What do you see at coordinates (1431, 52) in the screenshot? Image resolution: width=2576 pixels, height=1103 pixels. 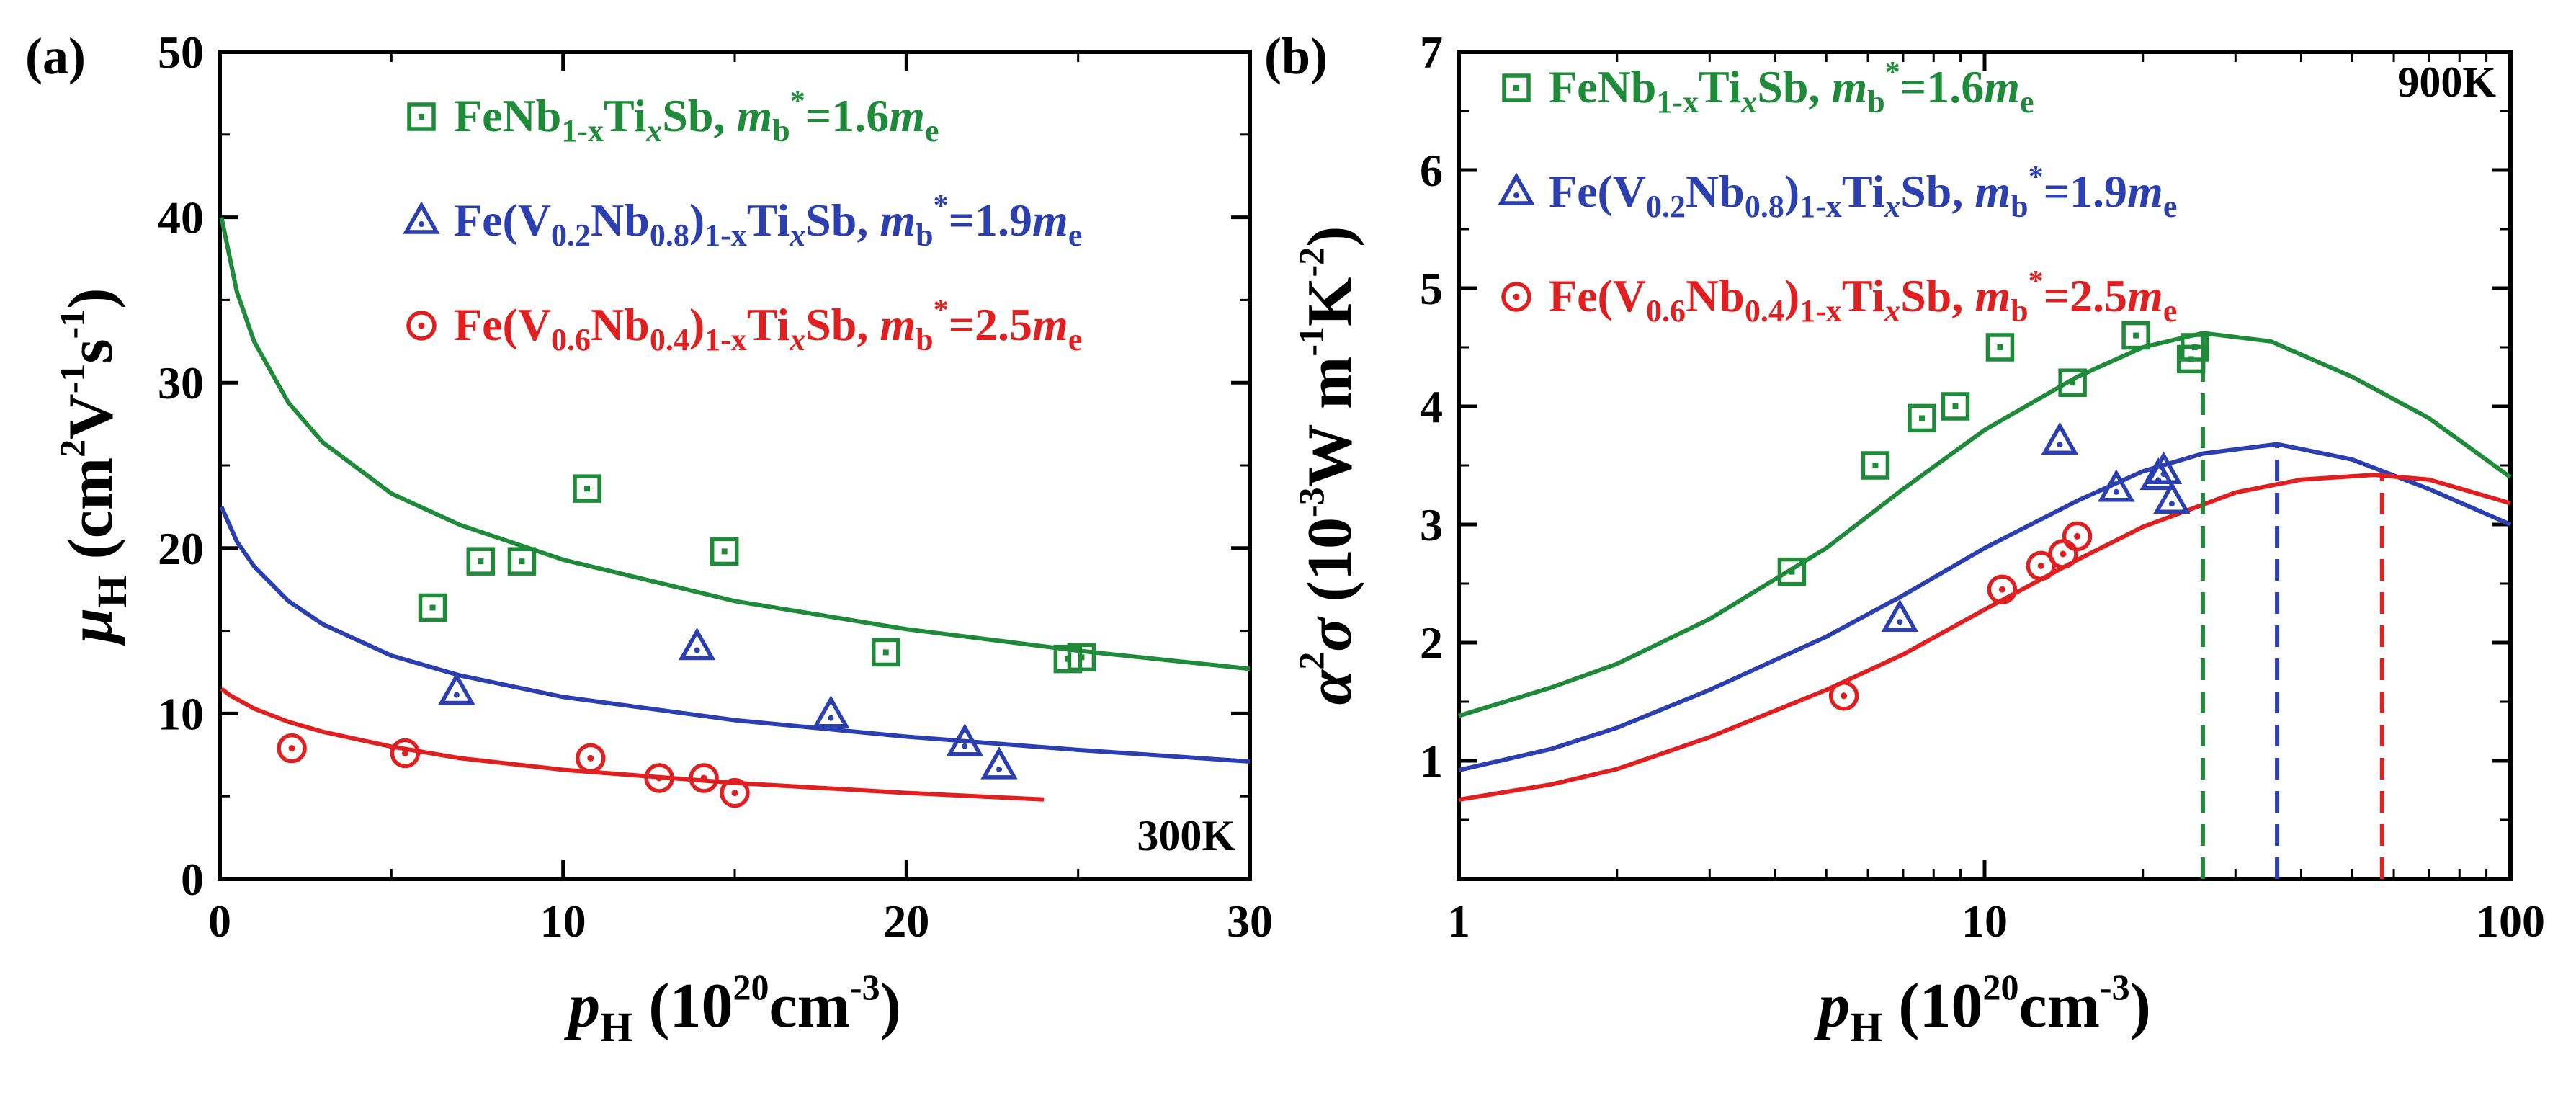 I see `y-tick-label: 7` at bounding box center [1431, 52].